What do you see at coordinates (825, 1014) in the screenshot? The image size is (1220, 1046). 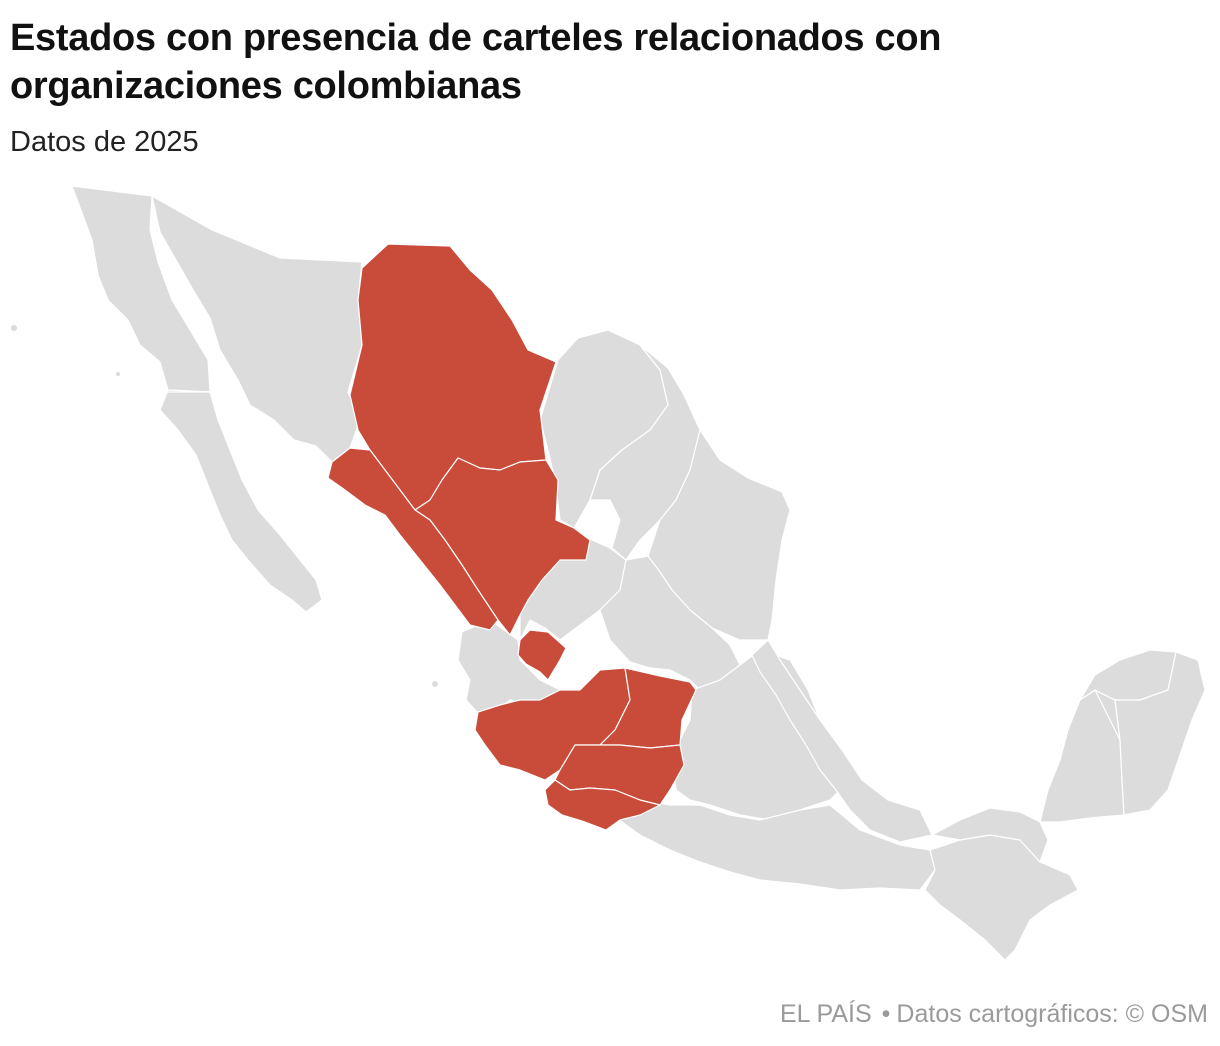 I see `brand-label: EL PAÍS` at bounding box center [825, 1014].